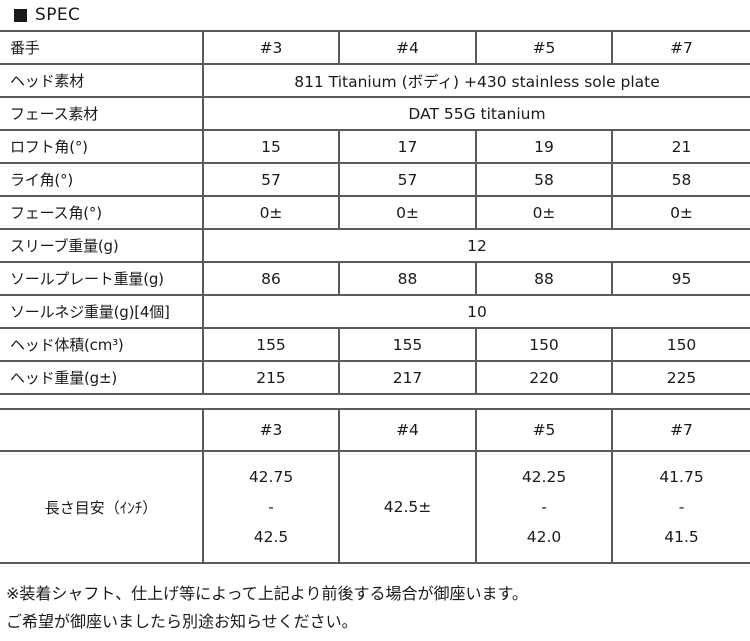 The height and width of the screenshot is (641, 750). I want to click on row-label-face-material: フェース素材, so click(102, 113).